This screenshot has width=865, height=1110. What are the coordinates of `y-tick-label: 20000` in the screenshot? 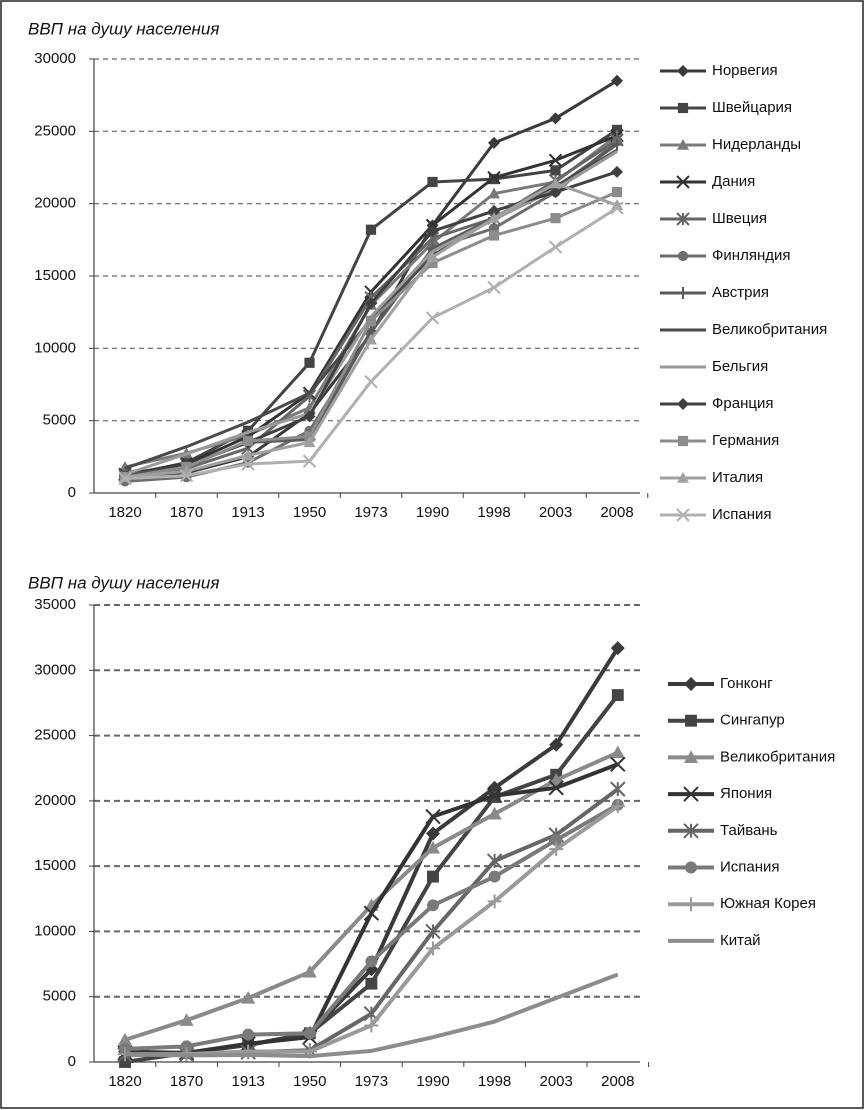 It's located at (55, 800).